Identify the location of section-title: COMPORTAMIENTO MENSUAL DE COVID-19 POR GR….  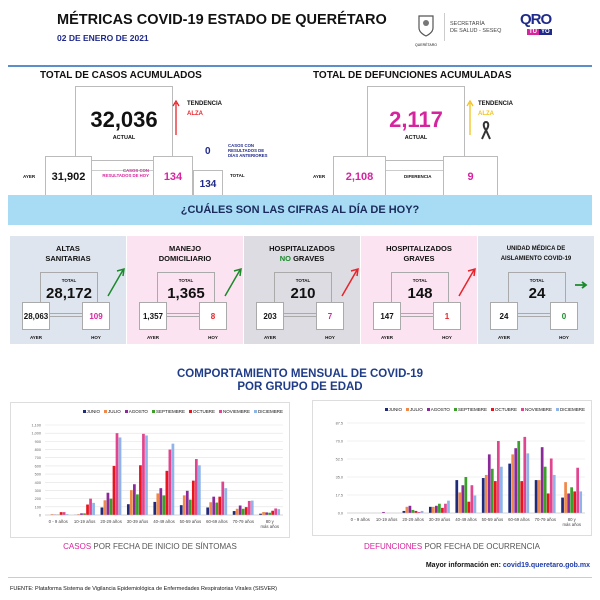
(300, 380).